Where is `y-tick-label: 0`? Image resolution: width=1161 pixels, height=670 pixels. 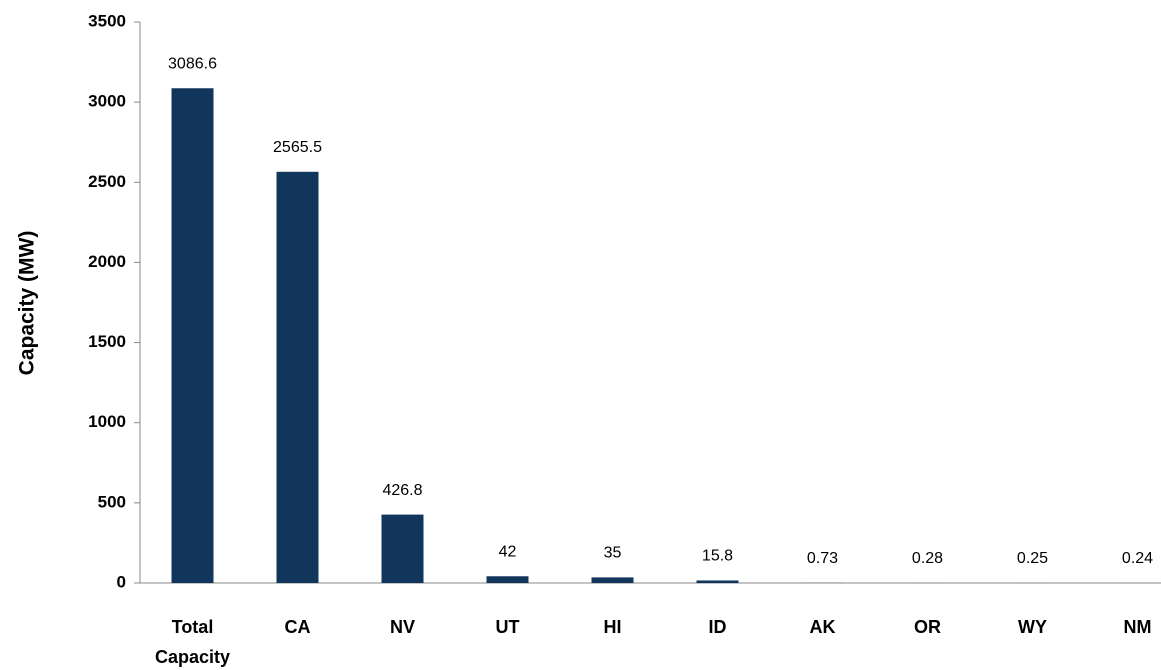 y-tick-label: 0 is located at coordinates (121, 581).